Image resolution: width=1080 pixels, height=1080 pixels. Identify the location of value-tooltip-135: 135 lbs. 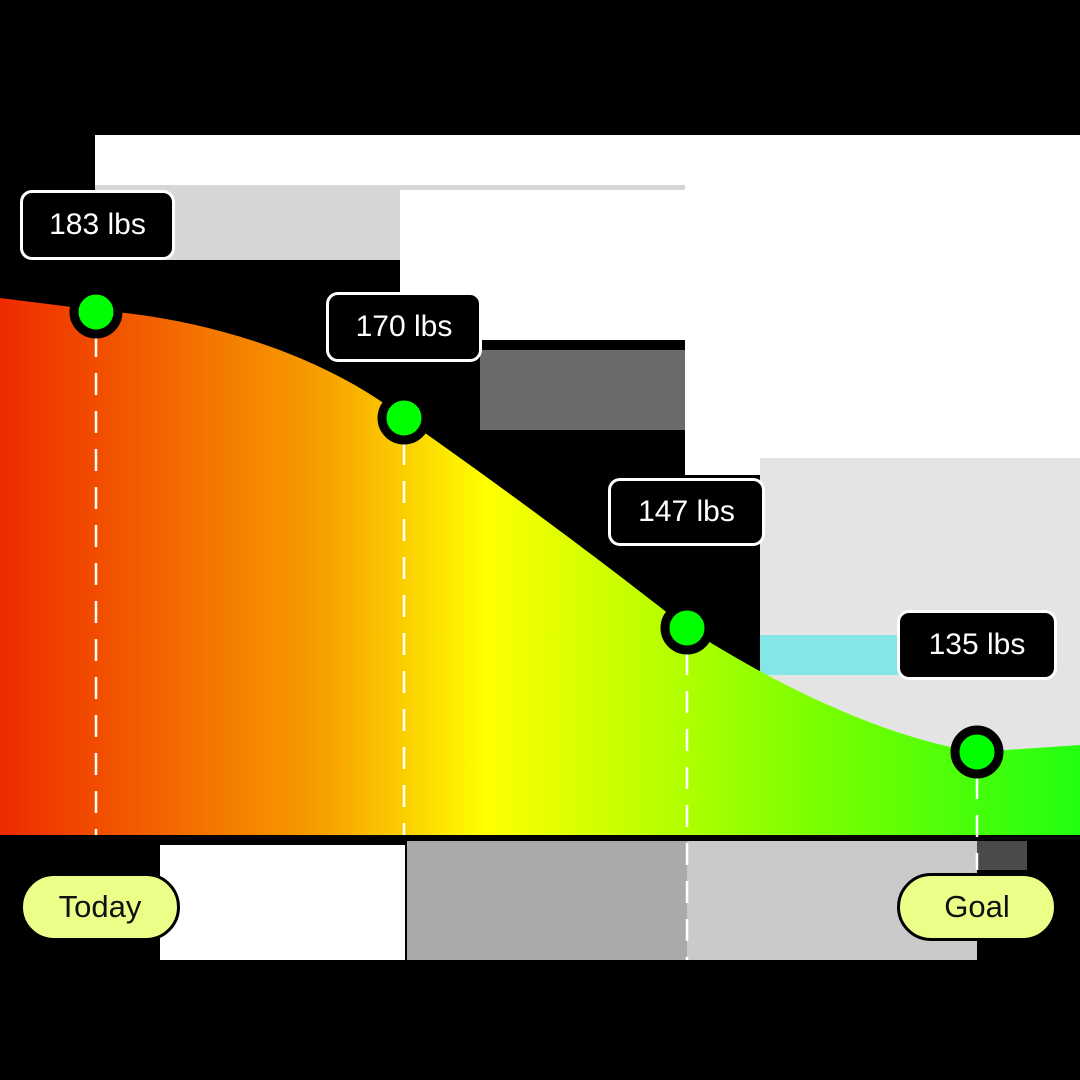
(977, 645).